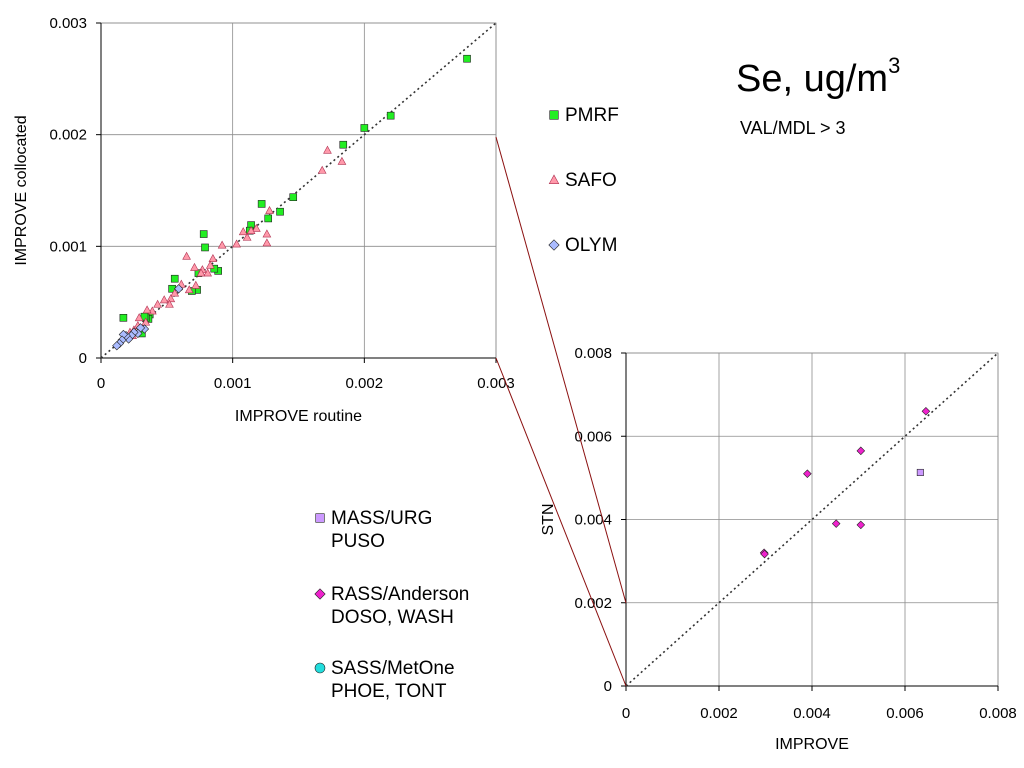 This screenshot has height=768, width=1024. I want to click on legend-top-item: PMRF, so click(583, 115).